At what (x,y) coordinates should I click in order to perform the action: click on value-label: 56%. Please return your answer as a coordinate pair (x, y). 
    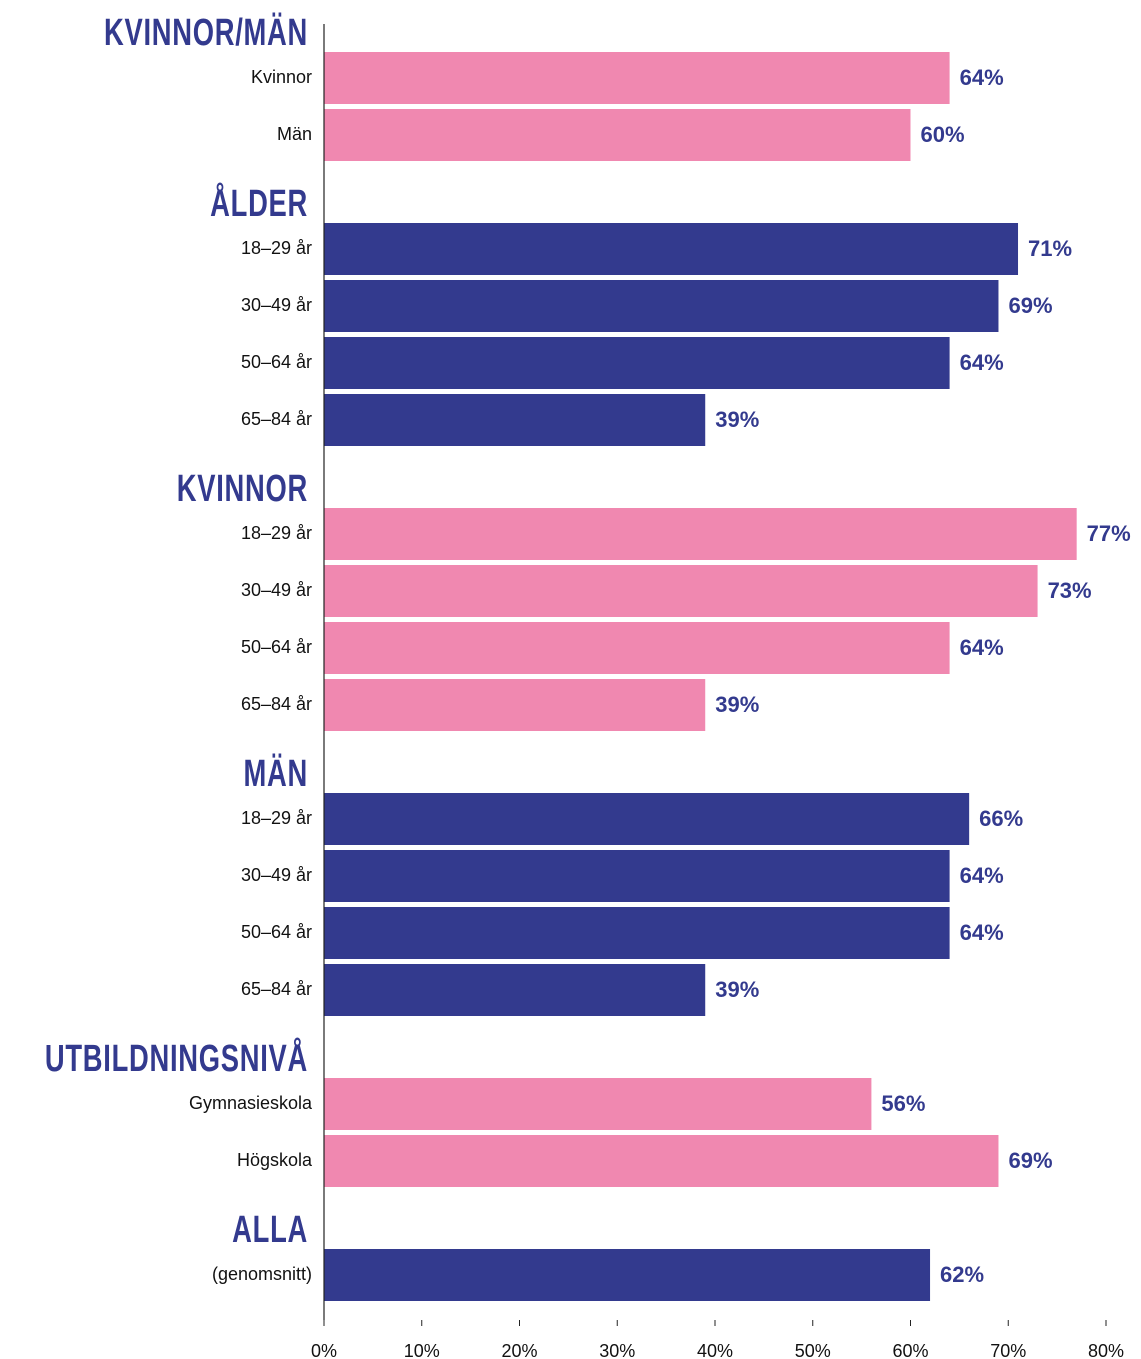
    Looking at the image, I should click on (903, 1103).